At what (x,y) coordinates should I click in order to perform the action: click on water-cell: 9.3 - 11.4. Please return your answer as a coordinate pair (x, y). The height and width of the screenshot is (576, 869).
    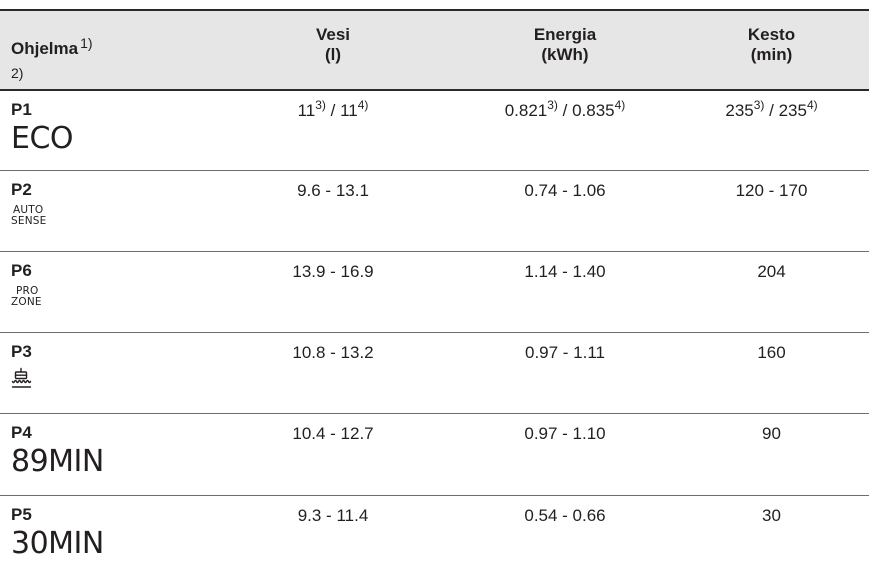
    Looking at the image, I should click on (333, 515).